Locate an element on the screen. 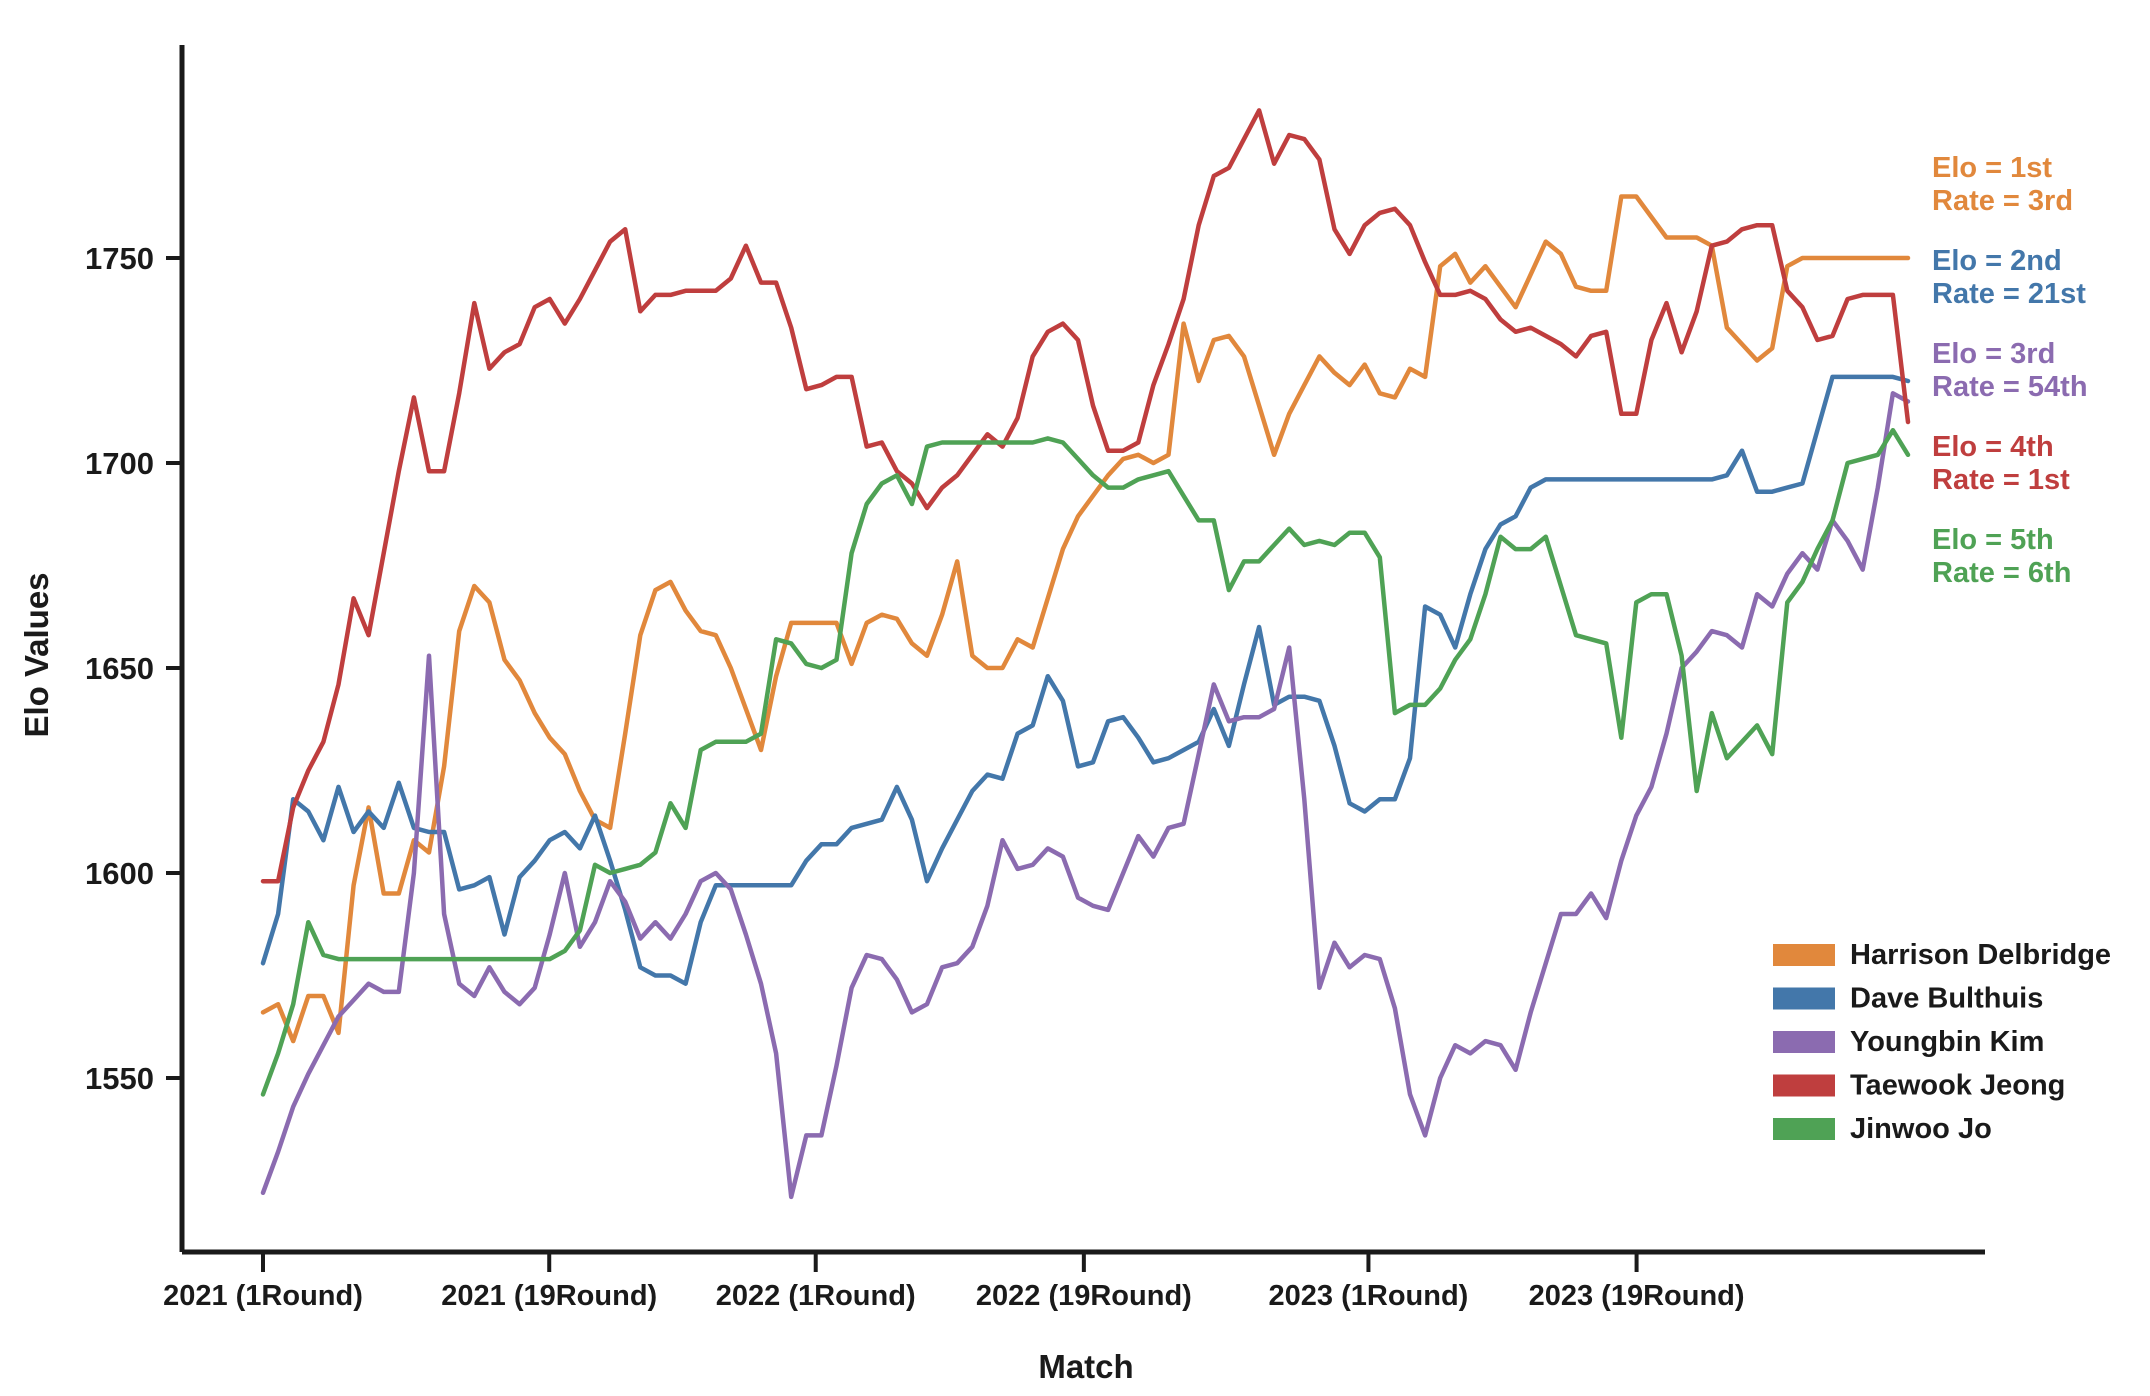  legend-label: Harrison Delbridge is located at coordinates (1980, 955).